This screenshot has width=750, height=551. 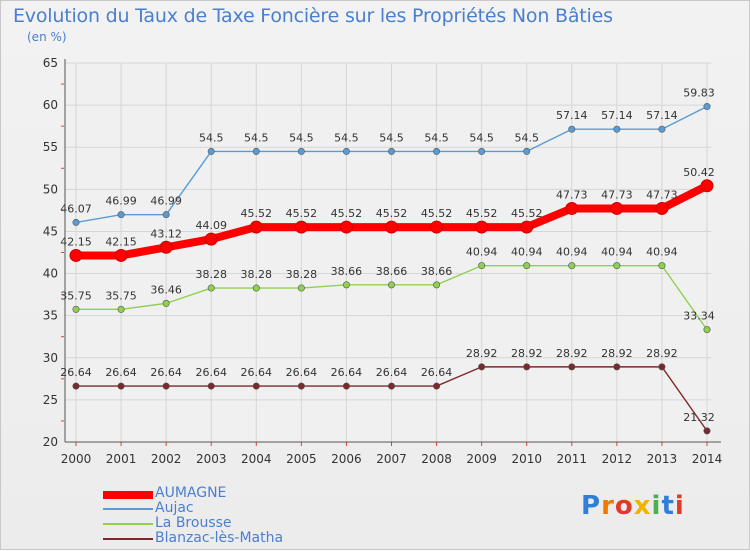 What do you see at coordinates (191, 493) in the screenshot?
I see `legend-label-aumagne: AUMAGNE` at bounding box center [191, 493].